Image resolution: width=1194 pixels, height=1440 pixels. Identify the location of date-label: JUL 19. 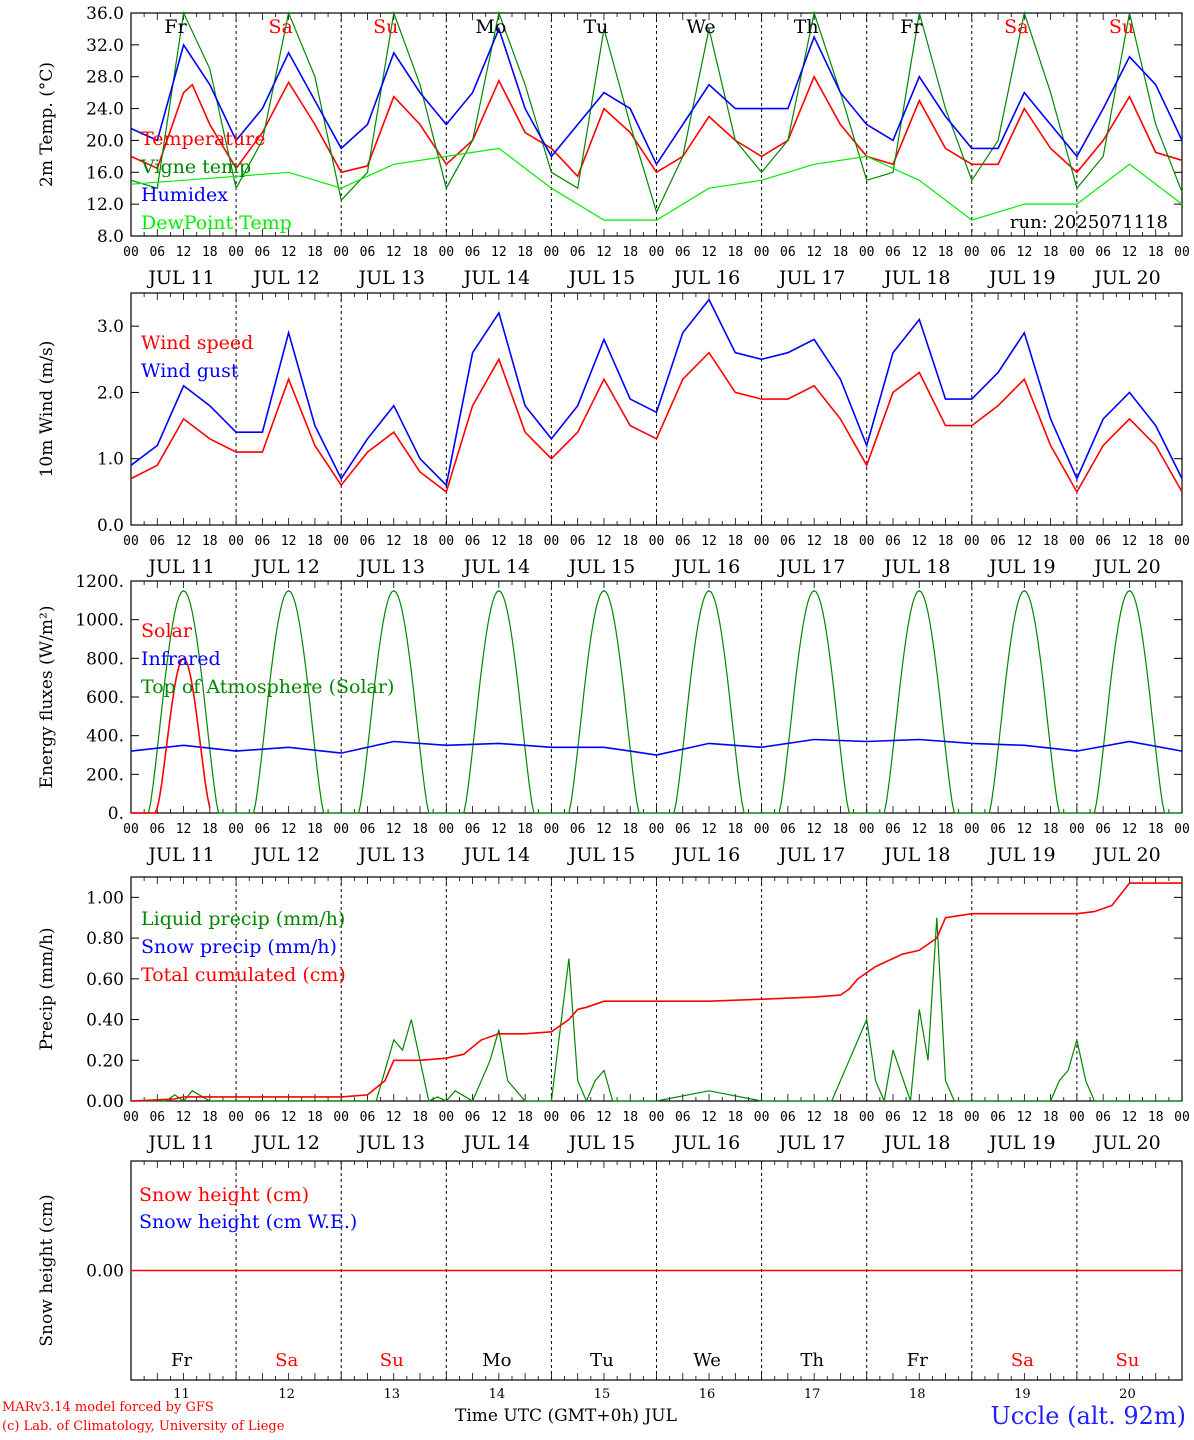
(1021, 278).